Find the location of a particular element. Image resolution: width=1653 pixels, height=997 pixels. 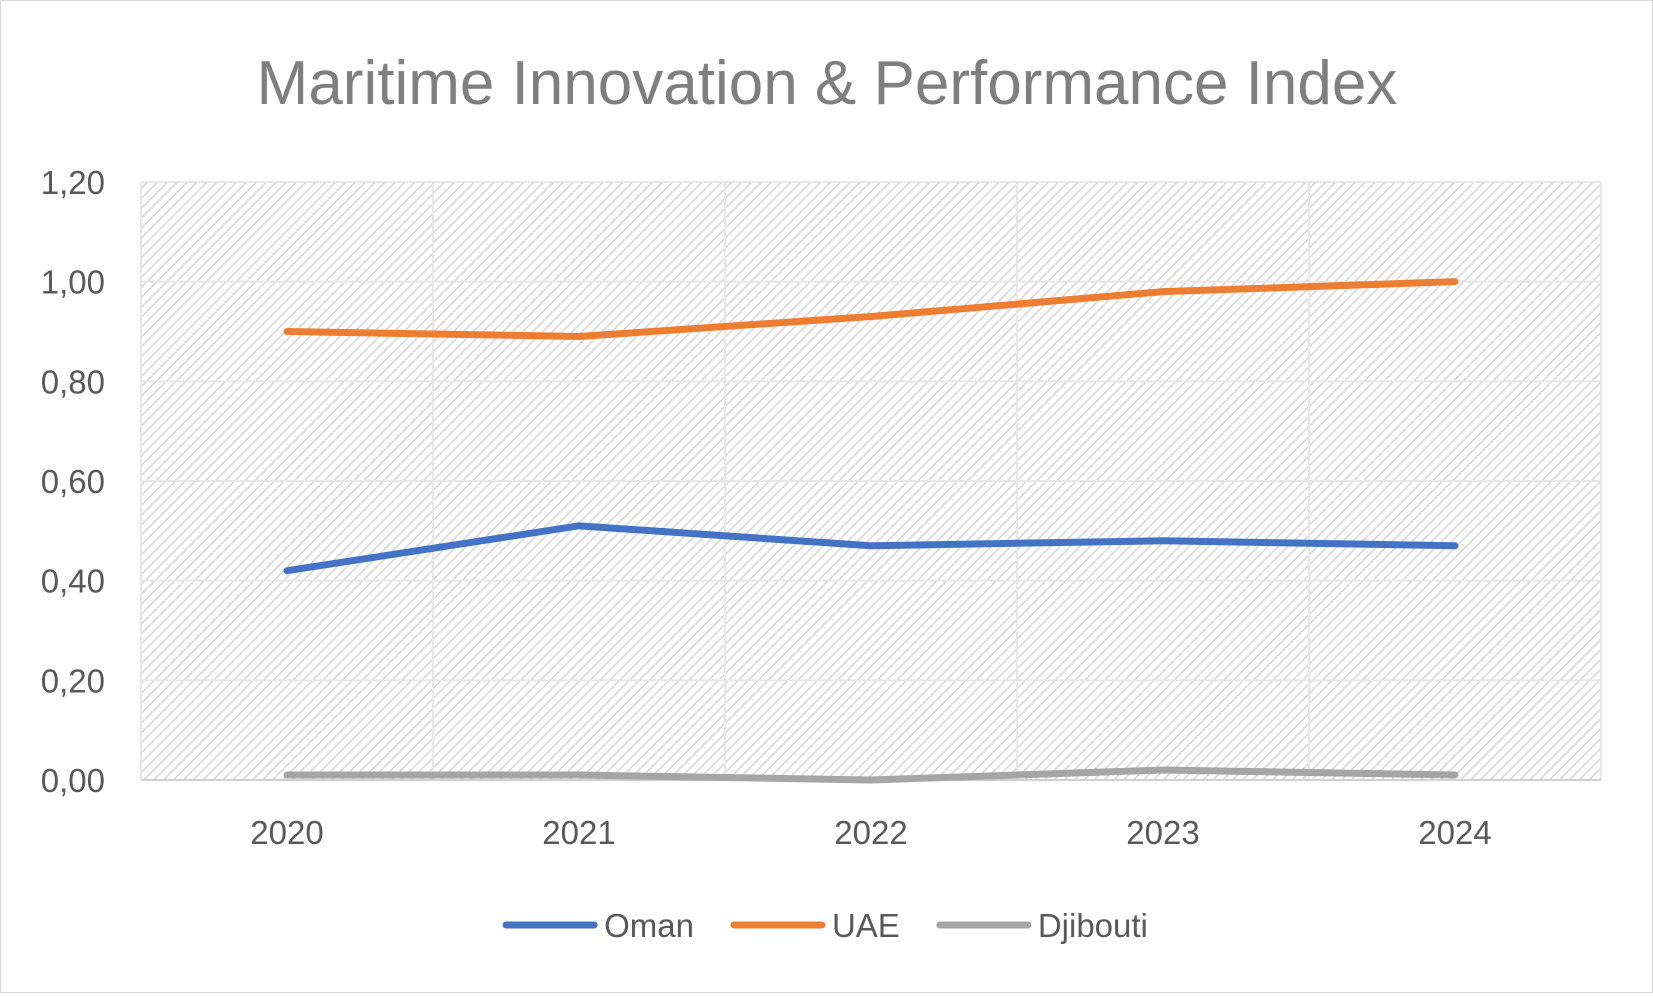

y-tick-label: 0,80 is located at coordinates (73, 381).